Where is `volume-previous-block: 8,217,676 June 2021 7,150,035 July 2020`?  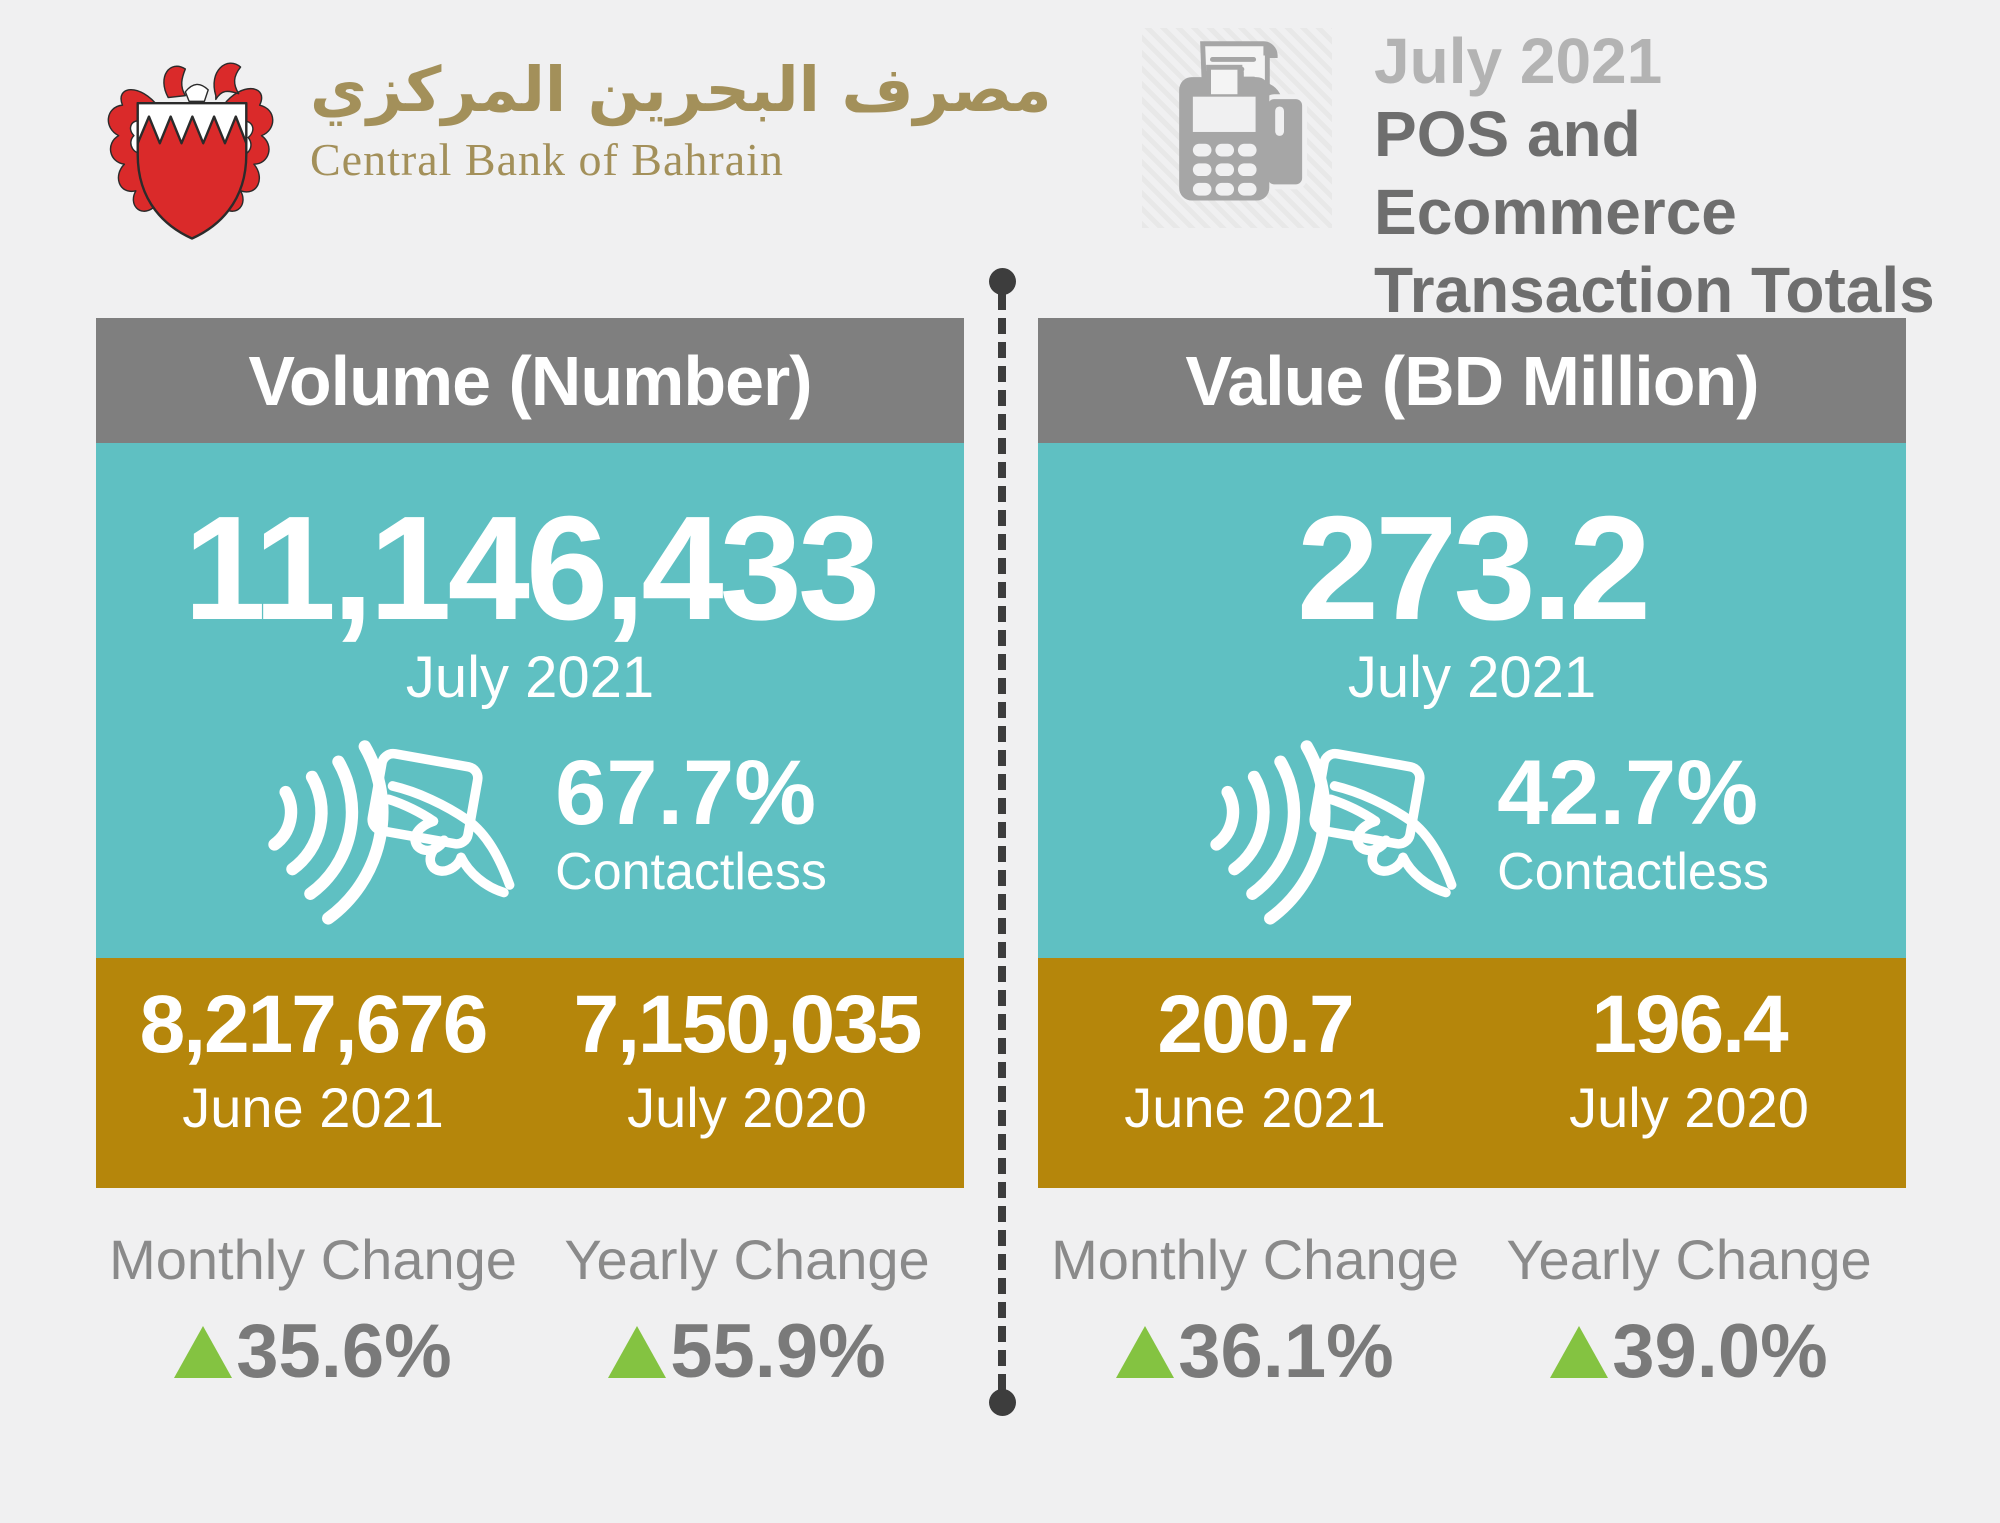 volume-previous-block: 8,217,676 June 2021 7,150,035 July 2020 is located at coordinates (530, 1073).